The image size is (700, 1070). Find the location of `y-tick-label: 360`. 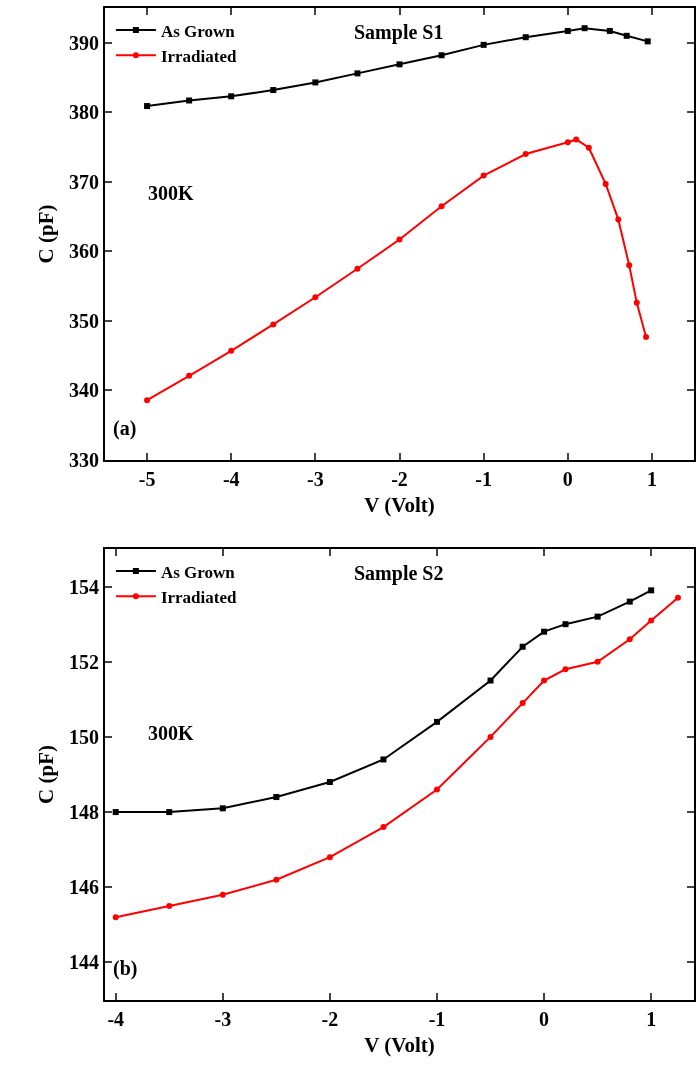

y-tick-label: 360 is located at coordinates (84, 251).